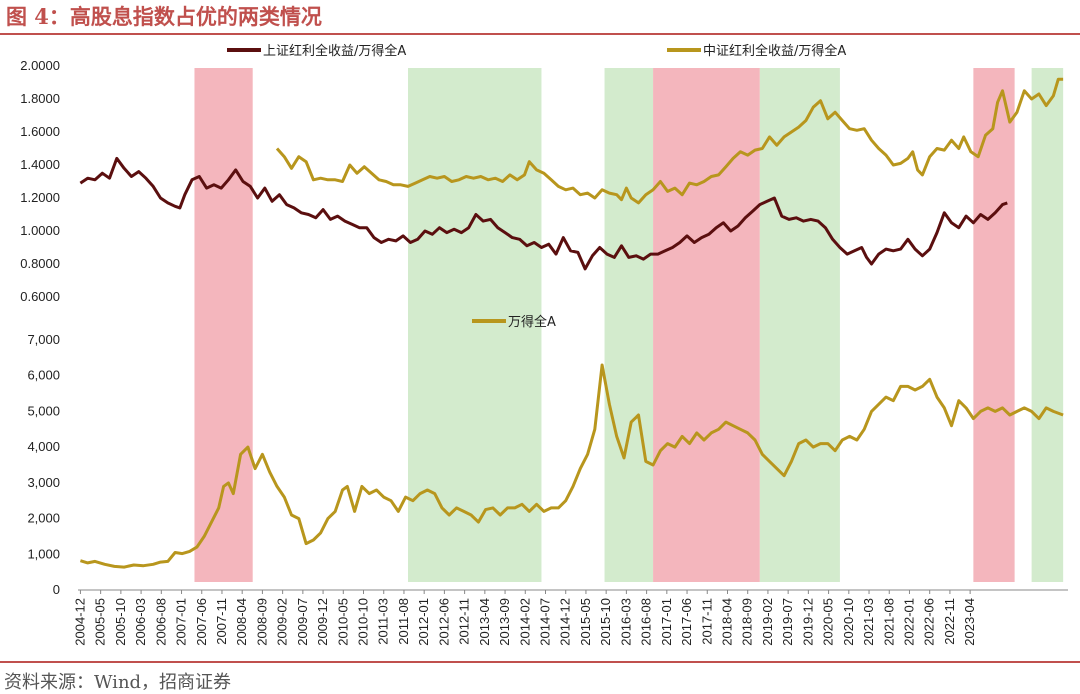  Describe the element at coordinates (726, 622) in the screenshot. I see `x-tick-label: 2018-04` at that location.